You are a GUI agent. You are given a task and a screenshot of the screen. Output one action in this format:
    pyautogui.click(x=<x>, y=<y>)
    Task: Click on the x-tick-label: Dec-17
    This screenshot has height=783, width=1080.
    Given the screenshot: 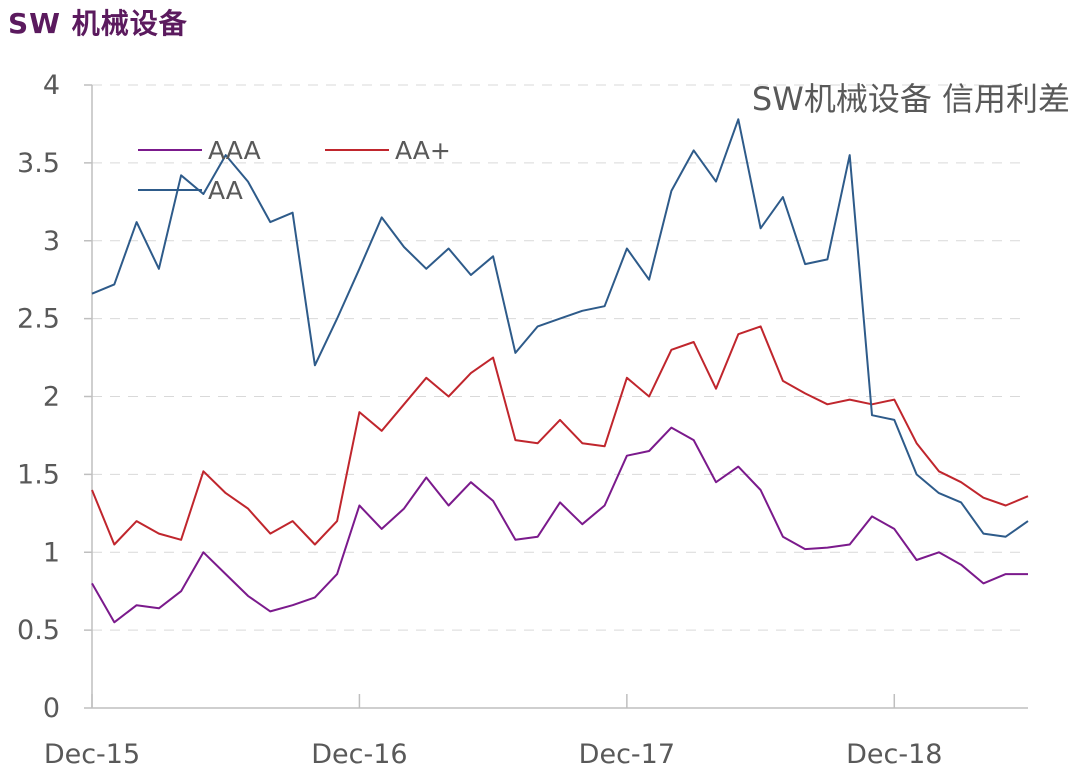 What is the action you would take?
    pyautogui.click(x=627, y=754)
    